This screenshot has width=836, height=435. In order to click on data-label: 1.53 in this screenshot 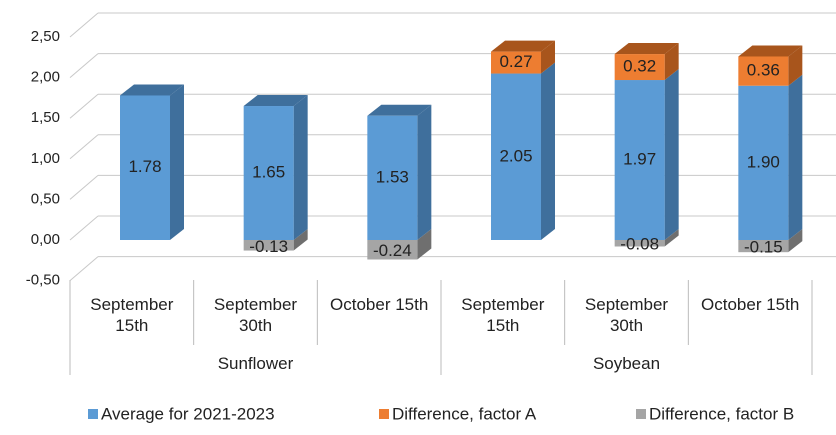, I will do `click(392, 176)`.